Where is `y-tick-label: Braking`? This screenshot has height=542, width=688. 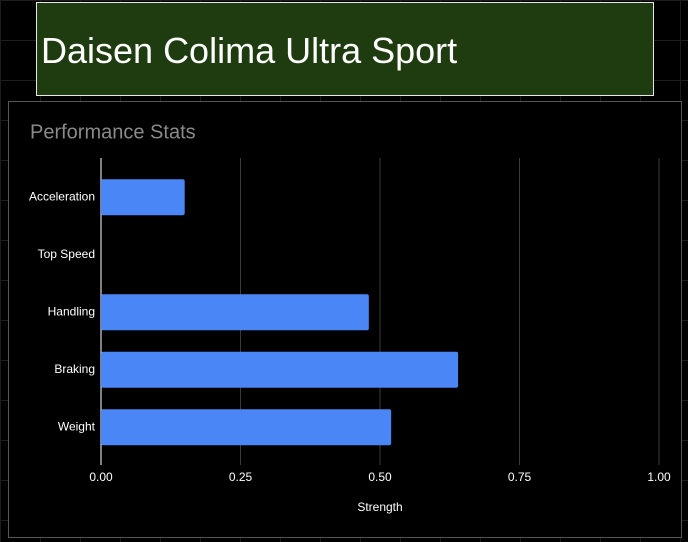 y-tick-label: Braking is located at coordinates (74, 369).